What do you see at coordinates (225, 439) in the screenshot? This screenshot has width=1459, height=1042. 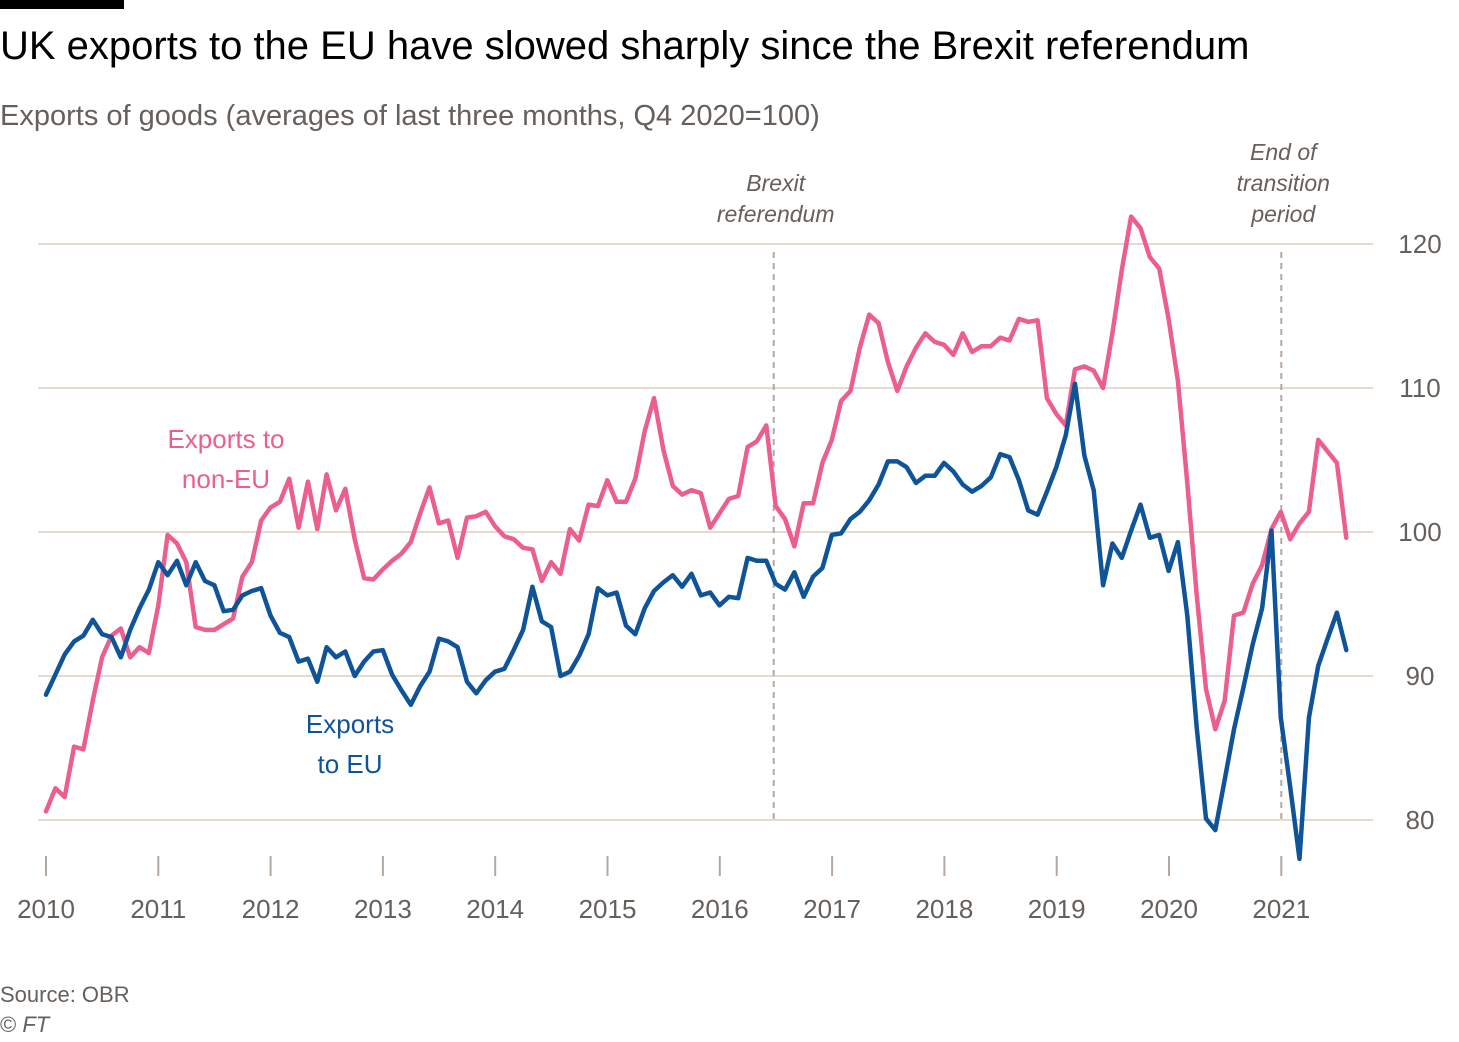 I see `non-eu-label-line-1: Exports to` at bounding box center [225, 439].